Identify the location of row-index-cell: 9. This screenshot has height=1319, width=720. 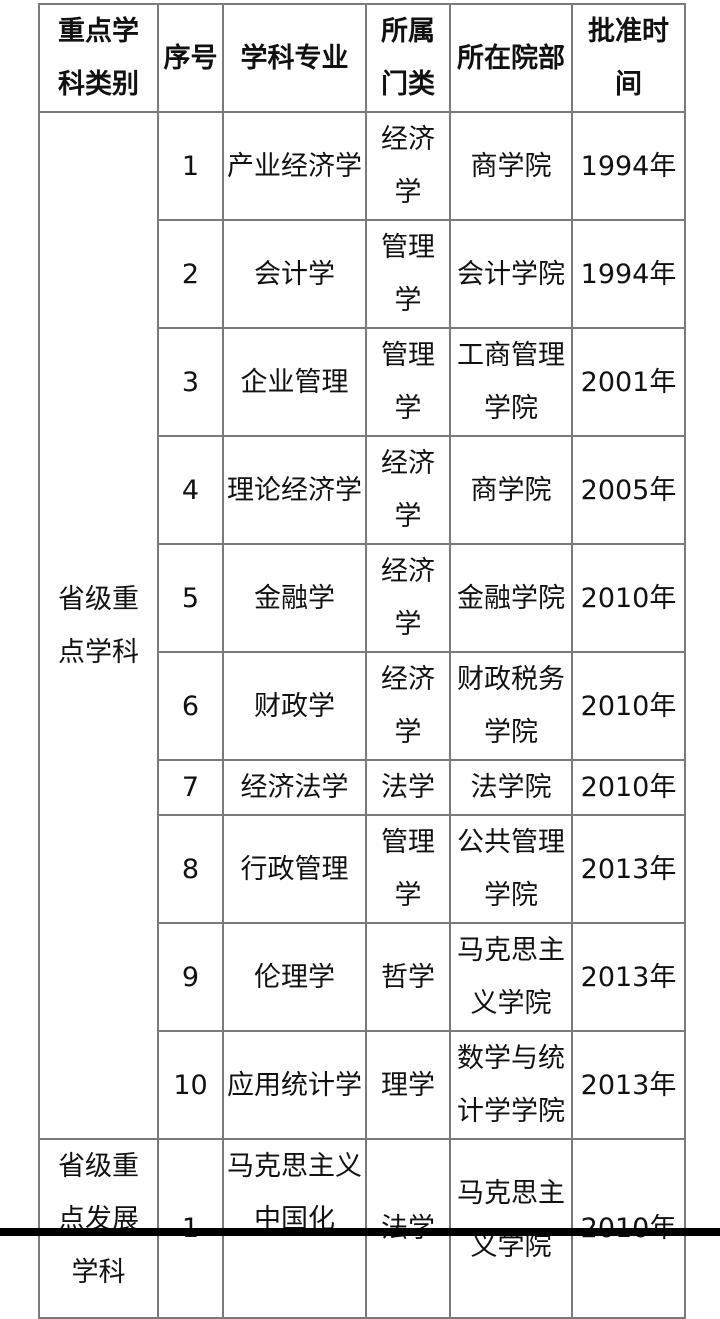
(190, 977).